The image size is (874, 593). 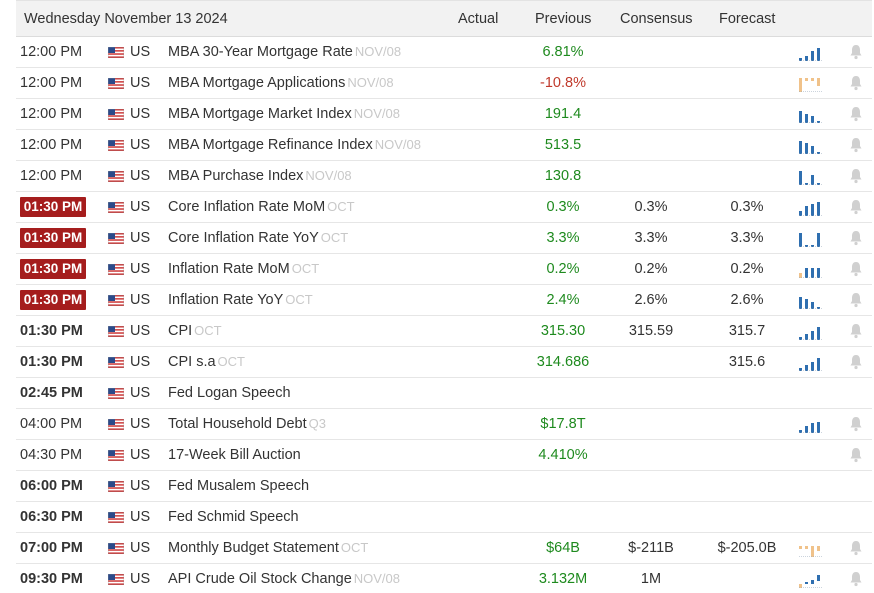 I want to click on event-name-link: MBA 30-Year Mortgage Rate NOV/08, so click(x=284, y=52).